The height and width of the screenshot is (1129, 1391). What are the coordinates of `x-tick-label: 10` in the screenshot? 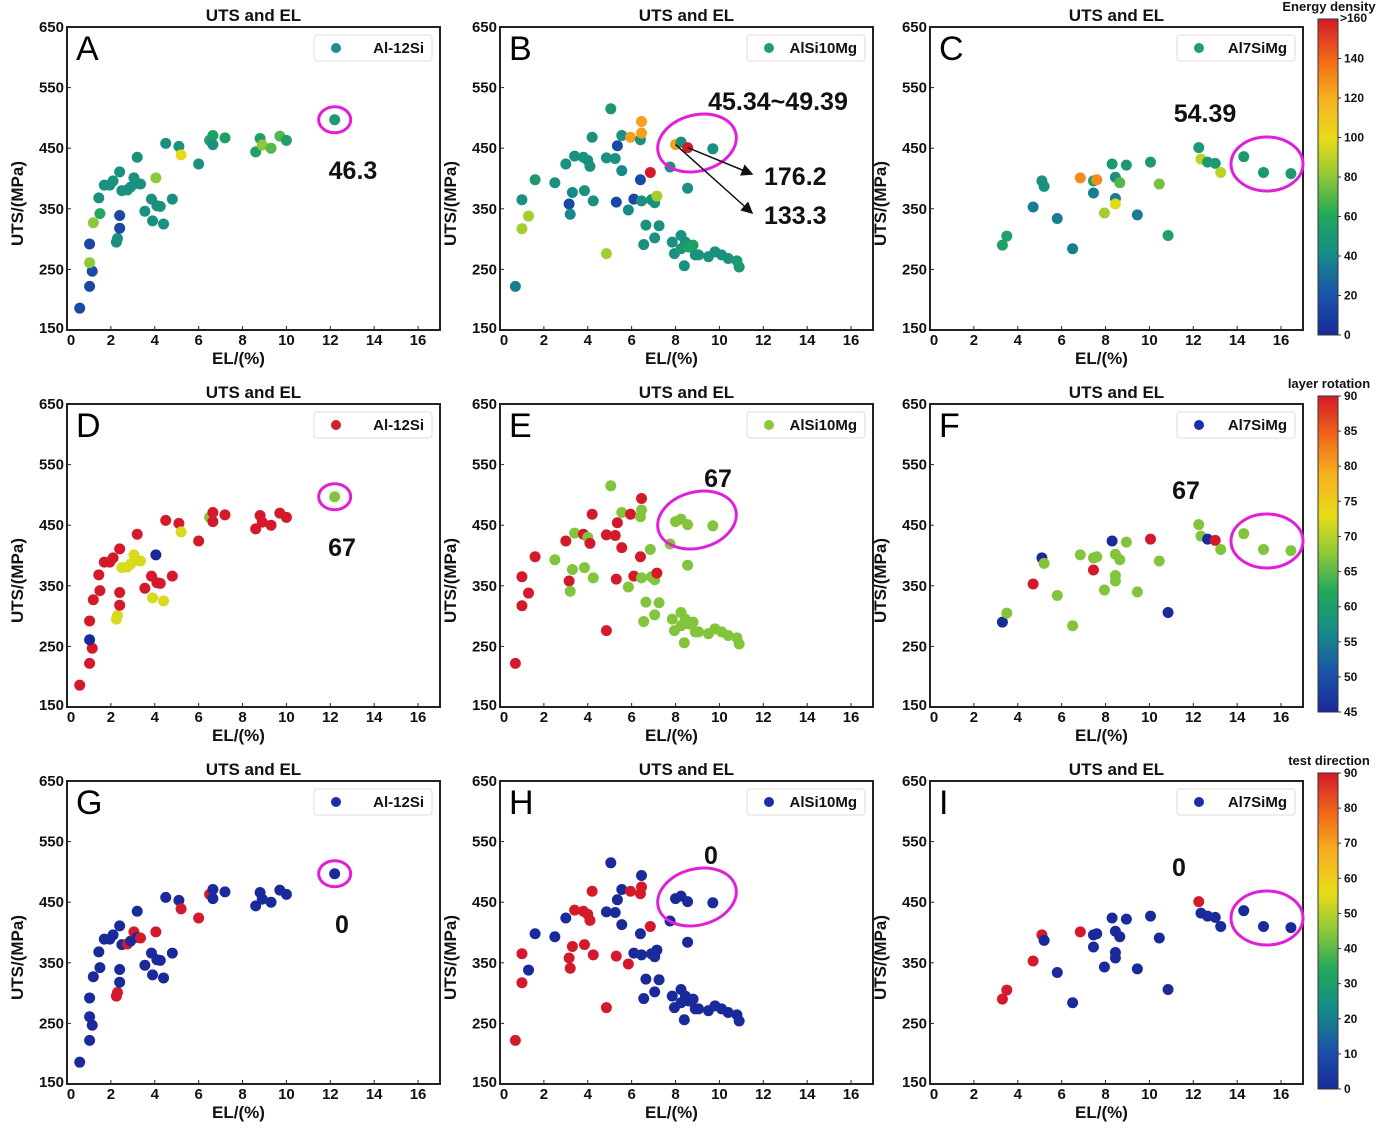 It's located at (719, 717).